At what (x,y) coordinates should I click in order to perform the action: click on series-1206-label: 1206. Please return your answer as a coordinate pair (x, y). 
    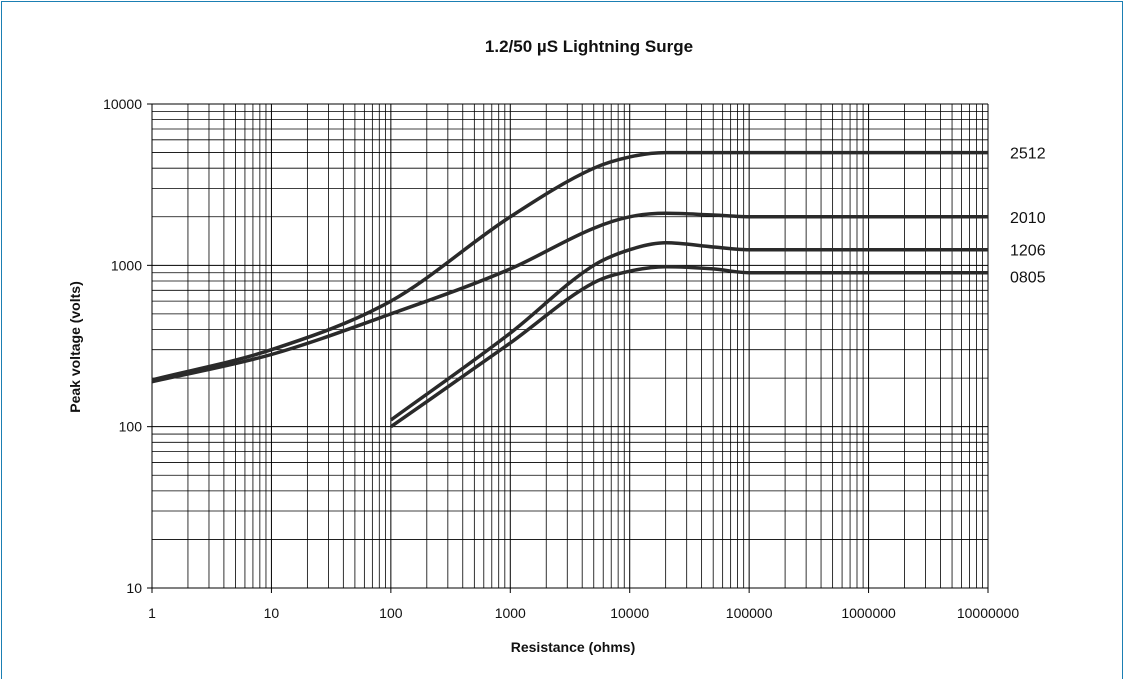
    Looking at the image, I should click on (1028, 251).